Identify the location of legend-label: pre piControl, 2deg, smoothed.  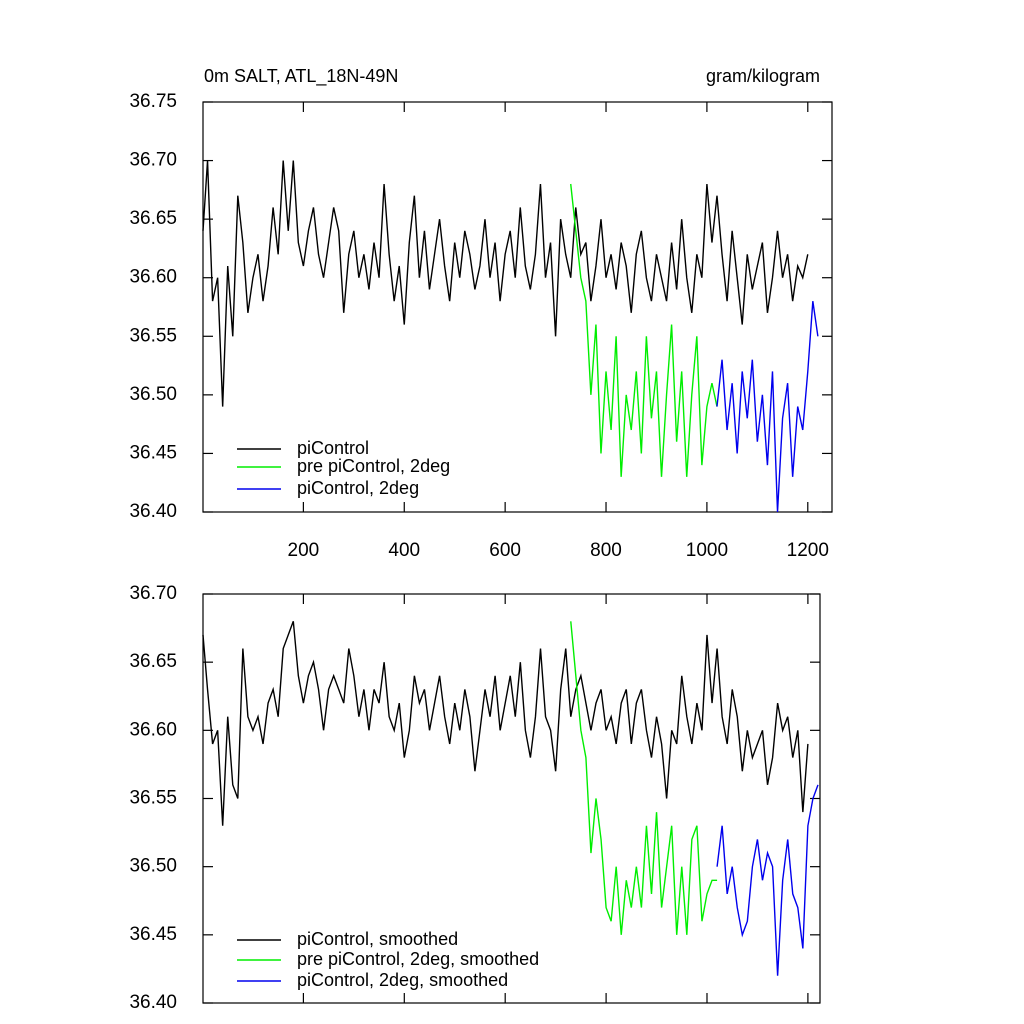
(418, 959).